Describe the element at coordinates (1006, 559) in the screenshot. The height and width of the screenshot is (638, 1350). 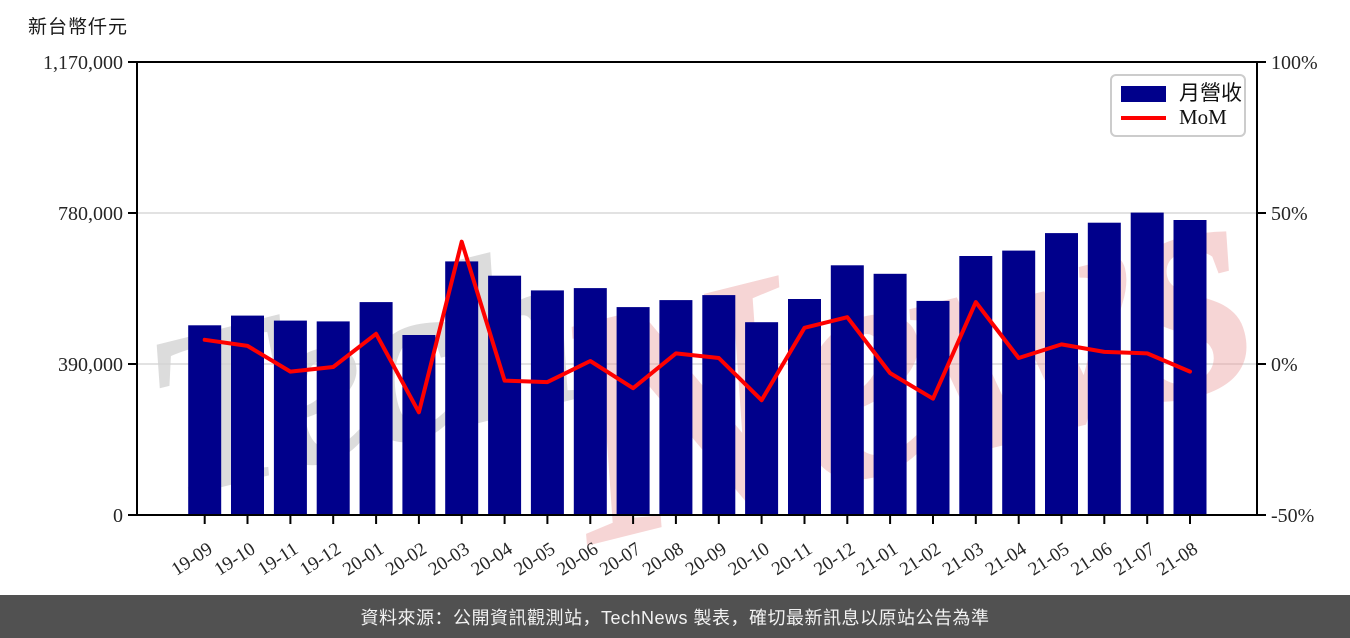
I see `x-tick-label: 21-04` at that location.